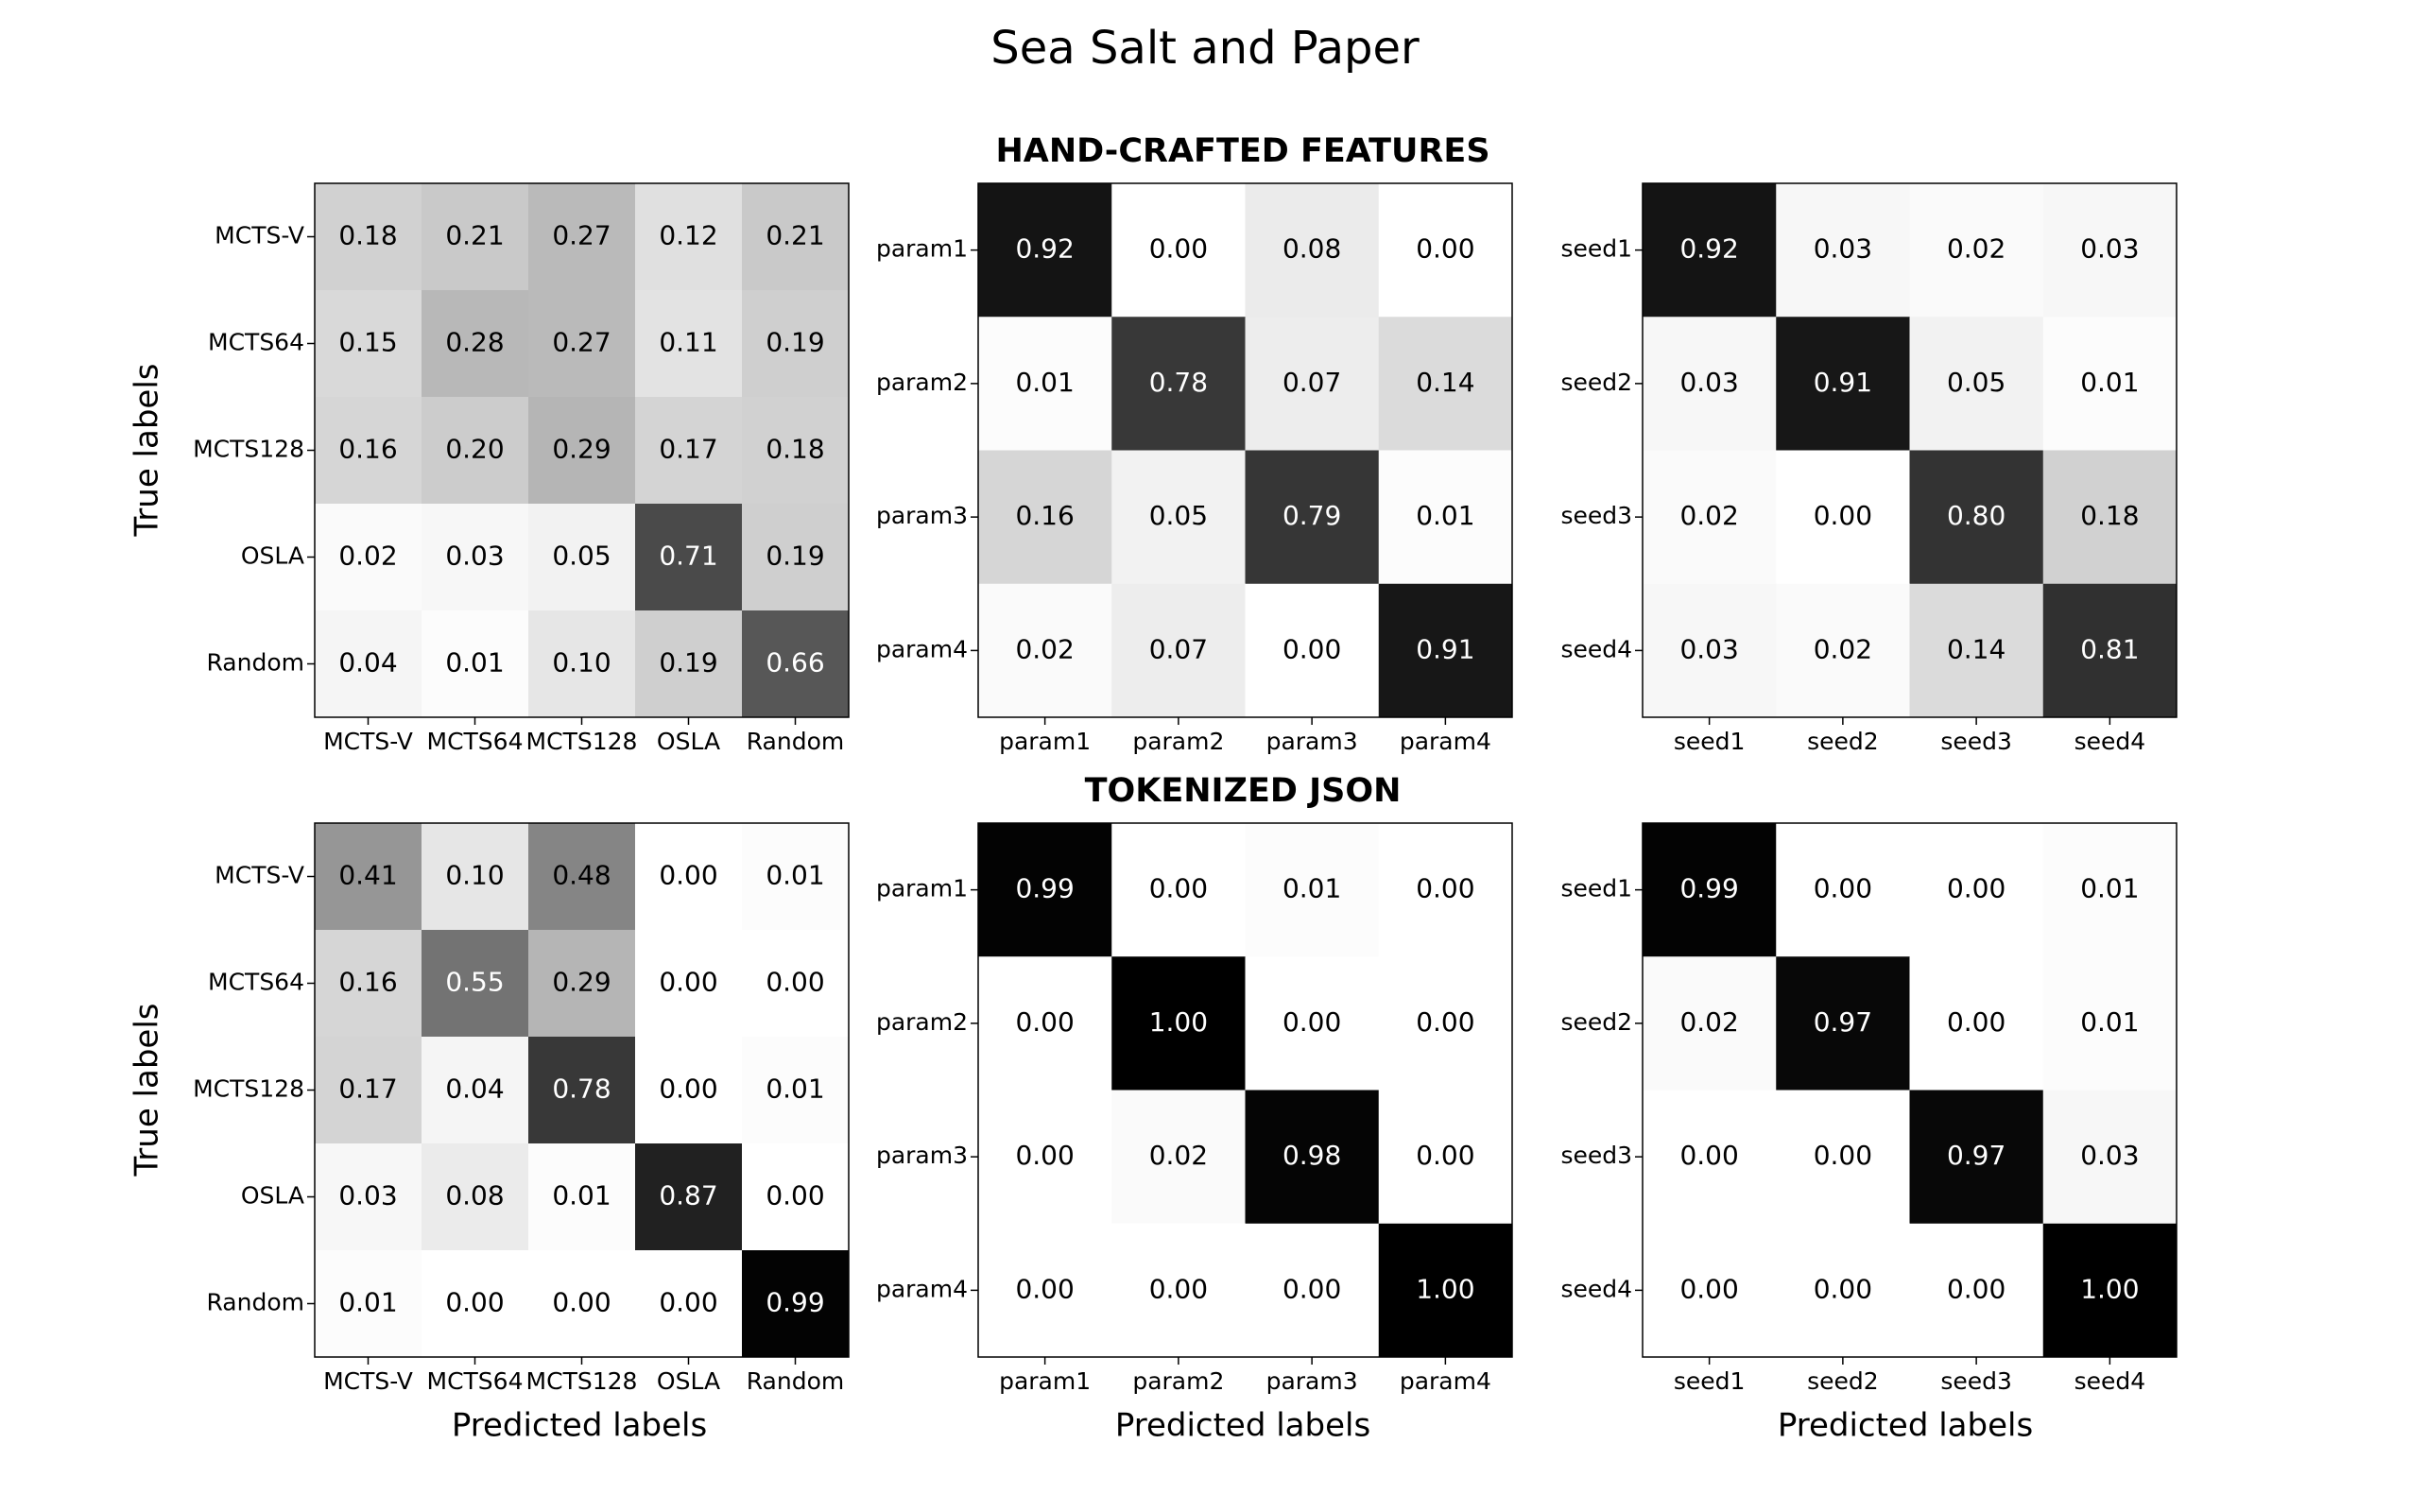 This screenshot has width=2410, height=1512. I want to click on cell-value-label: 0.98, so click(1311, 1155).